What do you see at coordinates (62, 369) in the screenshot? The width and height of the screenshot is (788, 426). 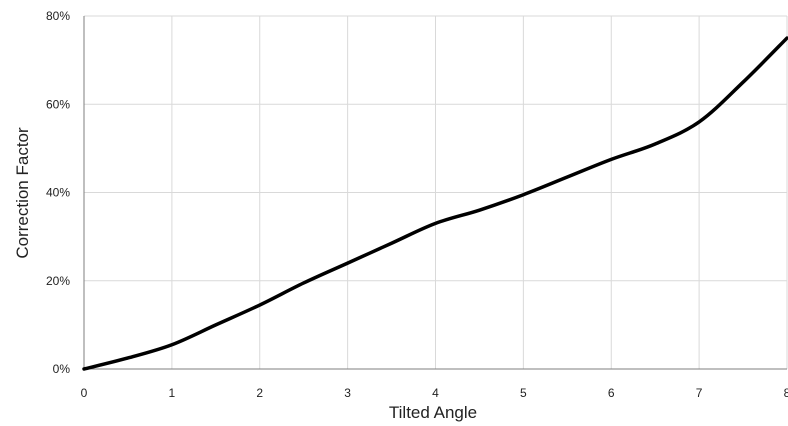 I see `y-tick-label: 0%` at bounding box center [62, 369].